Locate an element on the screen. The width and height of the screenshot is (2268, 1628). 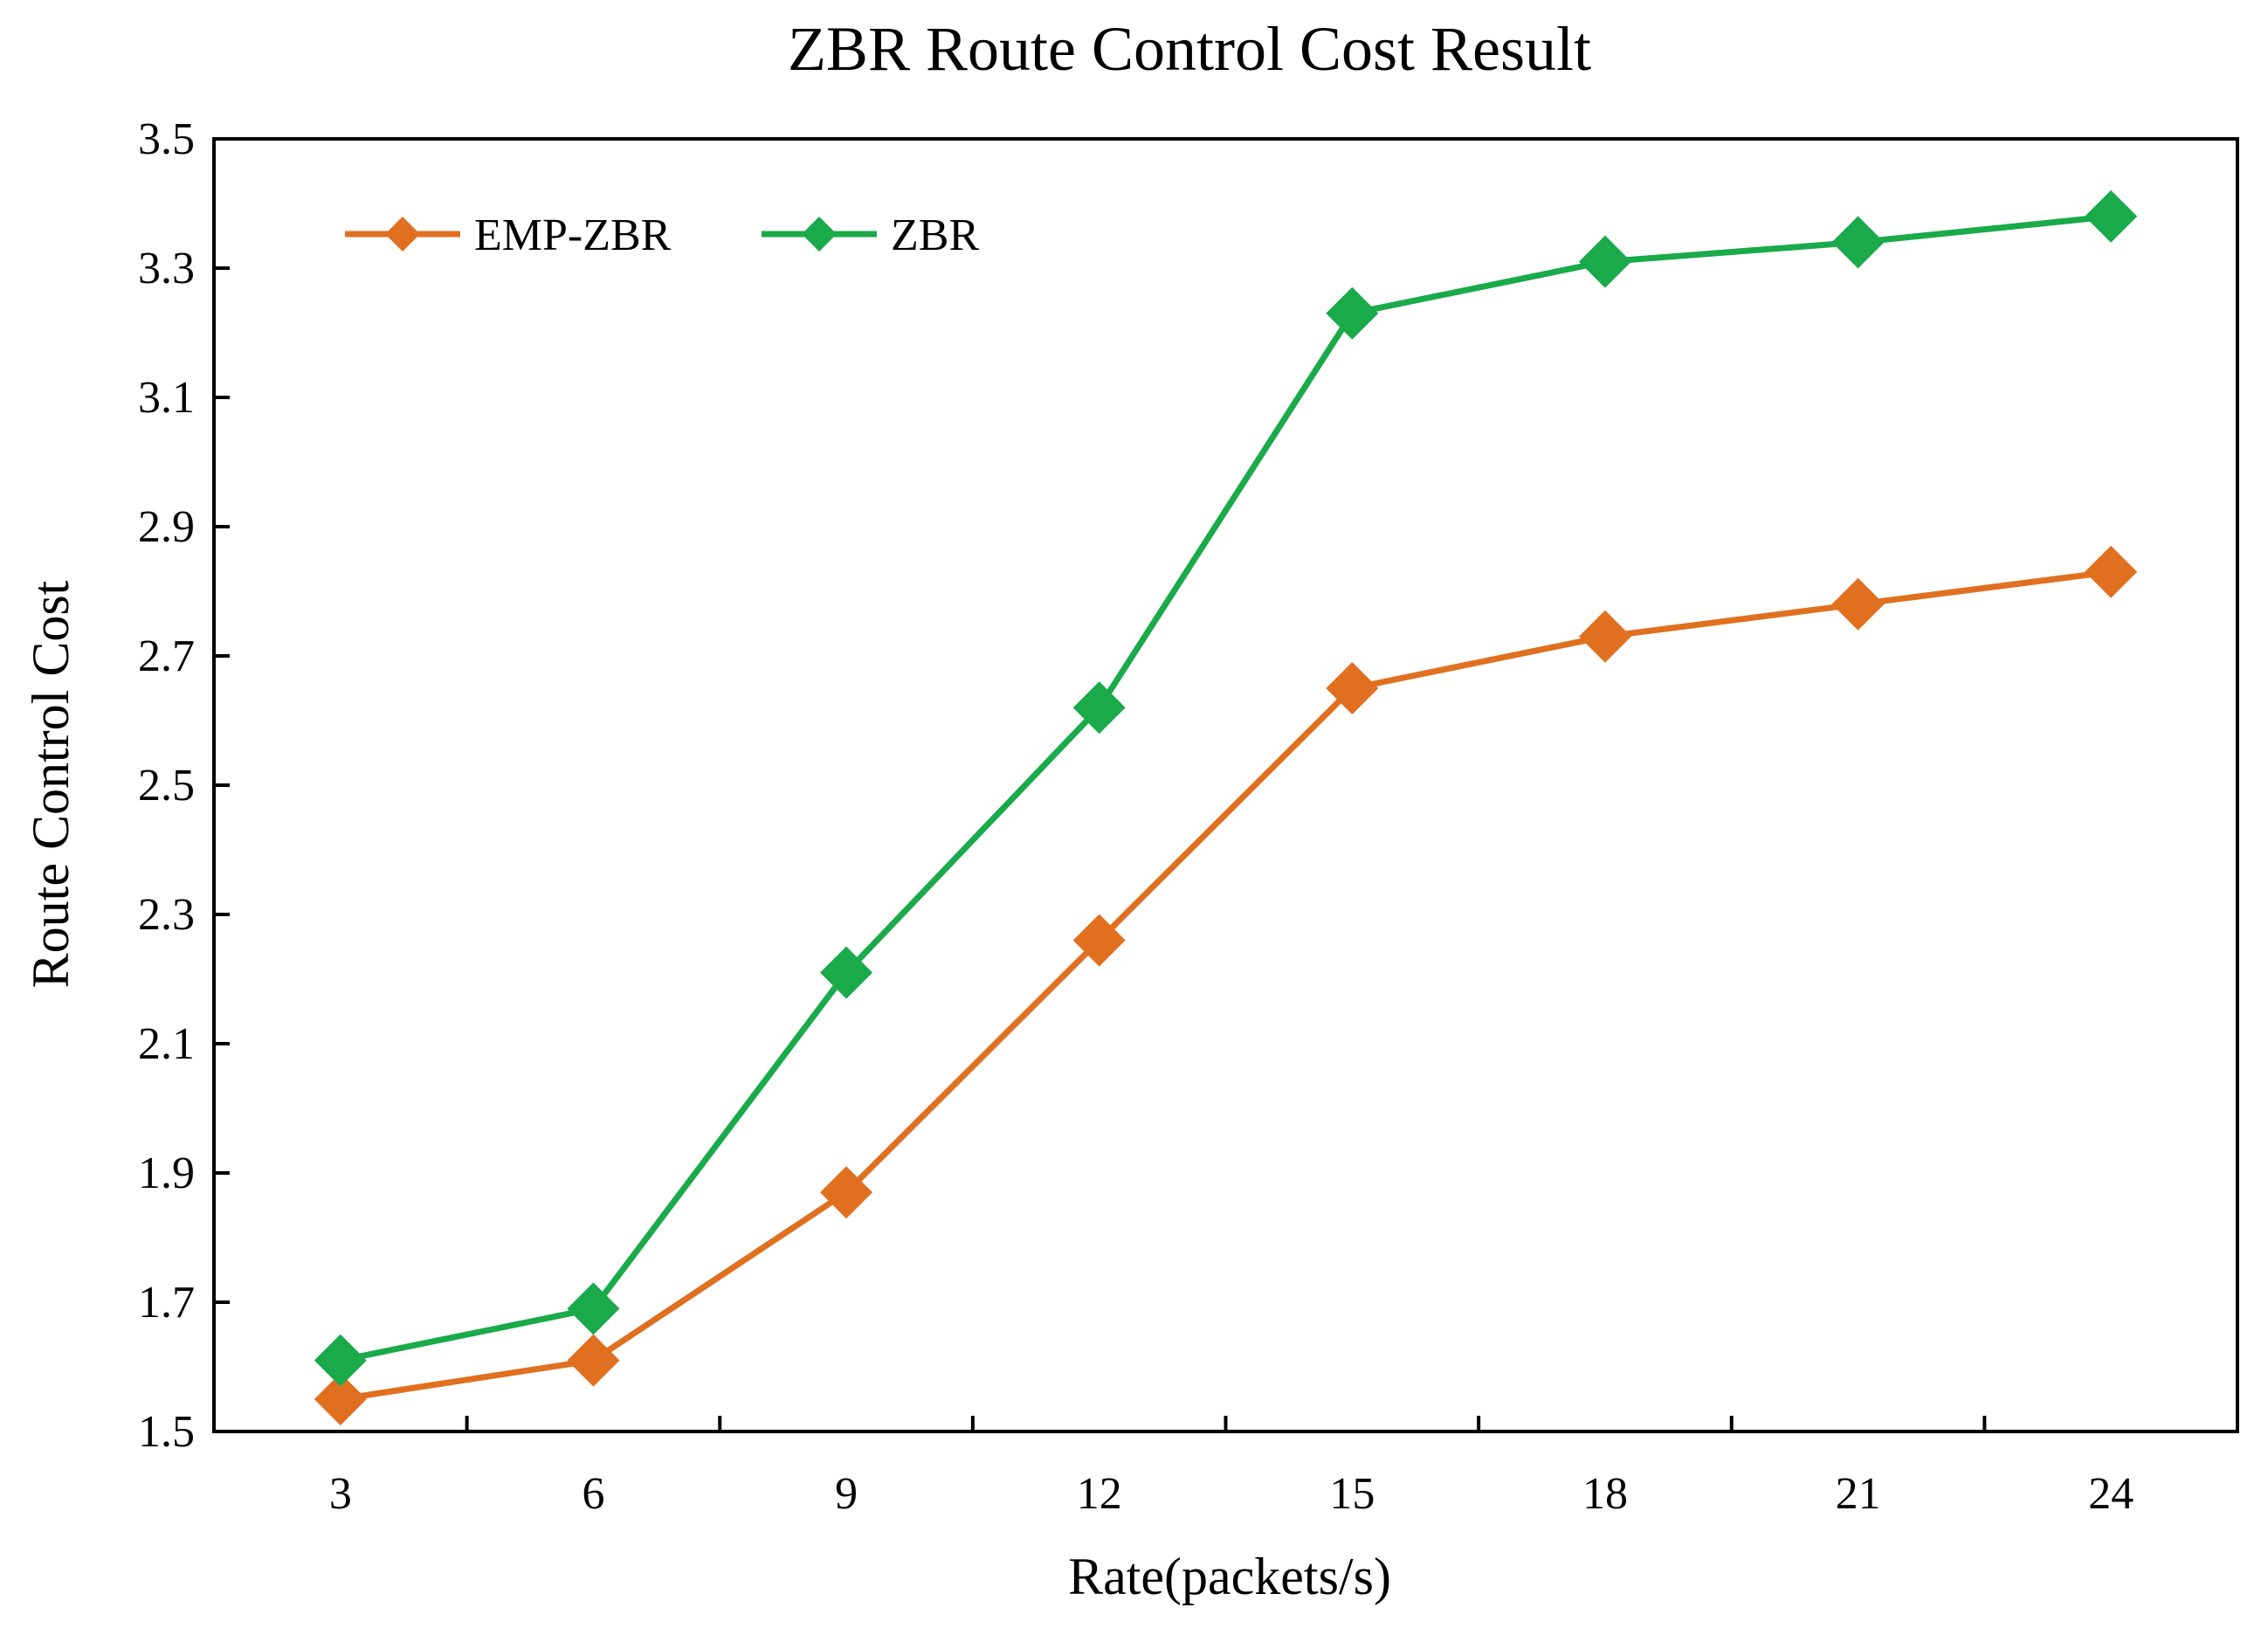
x-axis-label: Rate(packets/s) is located at coordinates (1229, 1576).